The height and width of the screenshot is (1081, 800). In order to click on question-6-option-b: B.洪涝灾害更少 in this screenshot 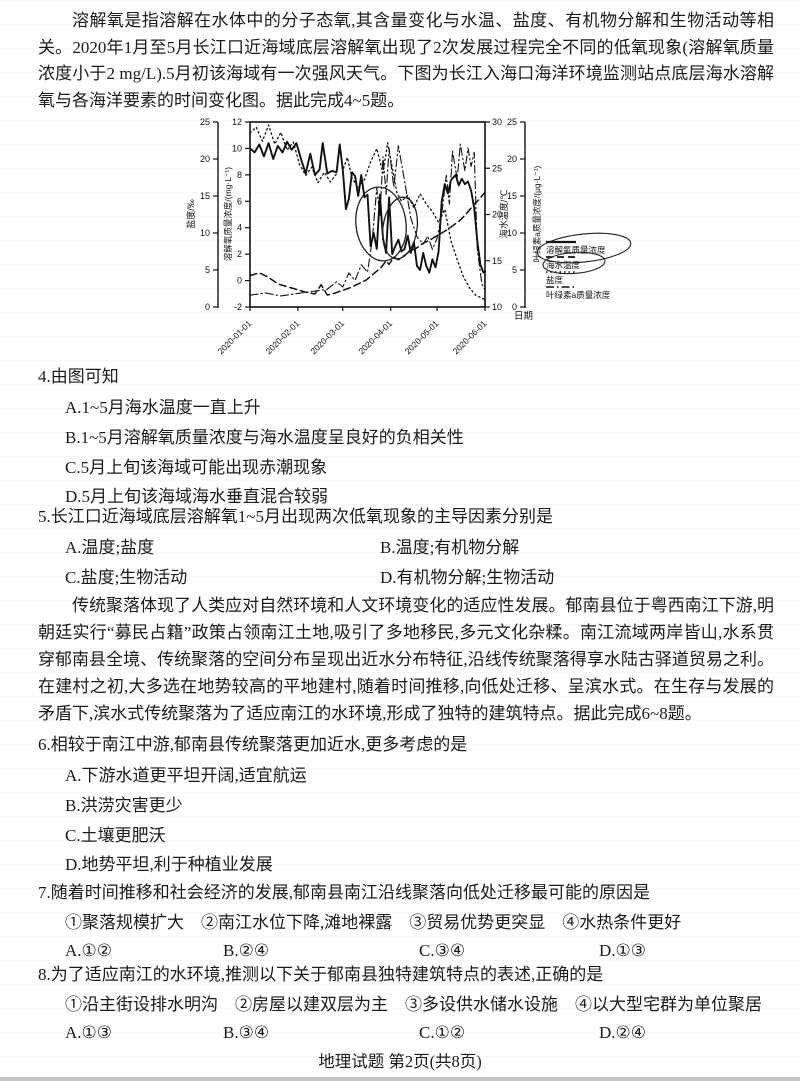, I will do `click(124, 805)`.